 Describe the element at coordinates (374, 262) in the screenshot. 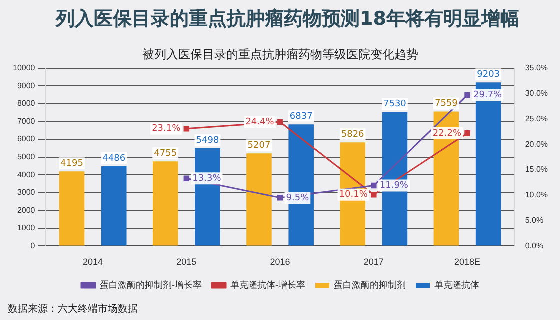

I see `x-tick-label: 2017` at that location.